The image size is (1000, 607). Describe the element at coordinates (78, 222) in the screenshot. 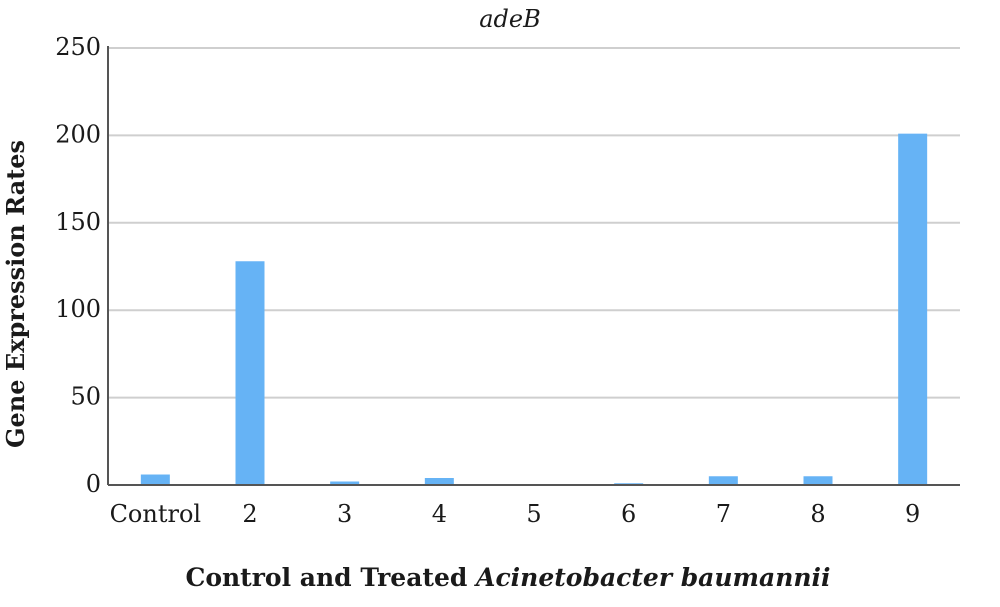

I see `y-tick-label: 150` at that location.